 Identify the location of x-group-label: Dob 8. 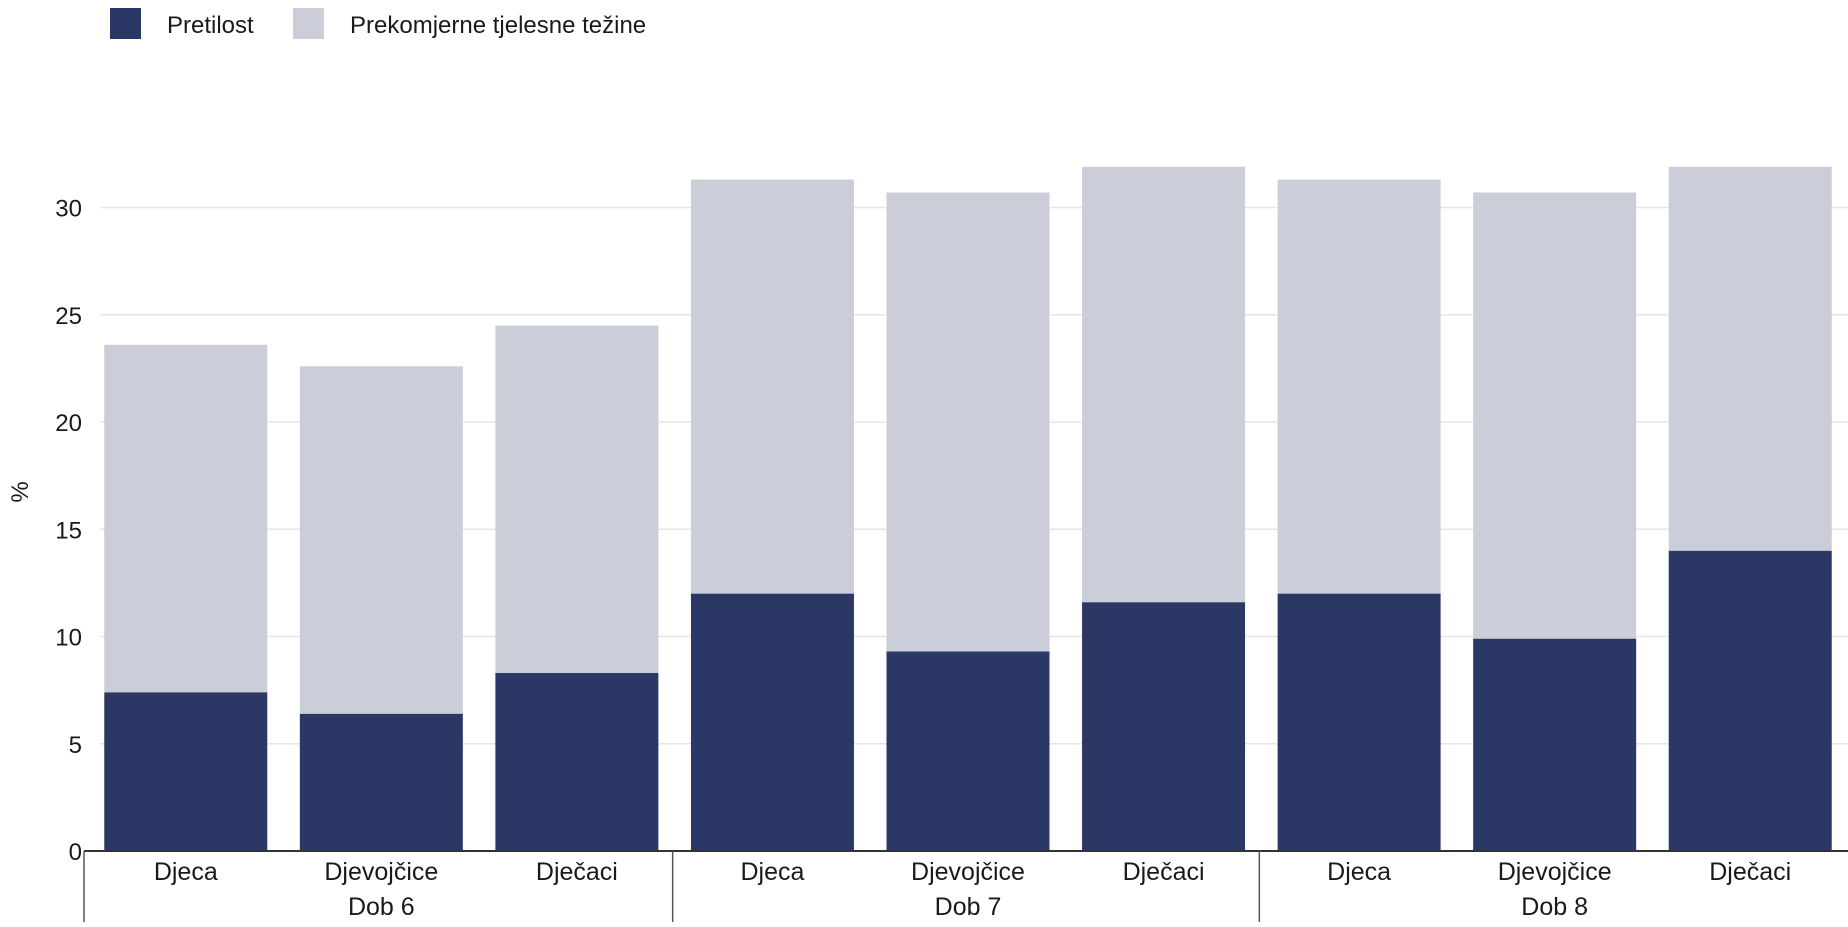
(1554, 907).